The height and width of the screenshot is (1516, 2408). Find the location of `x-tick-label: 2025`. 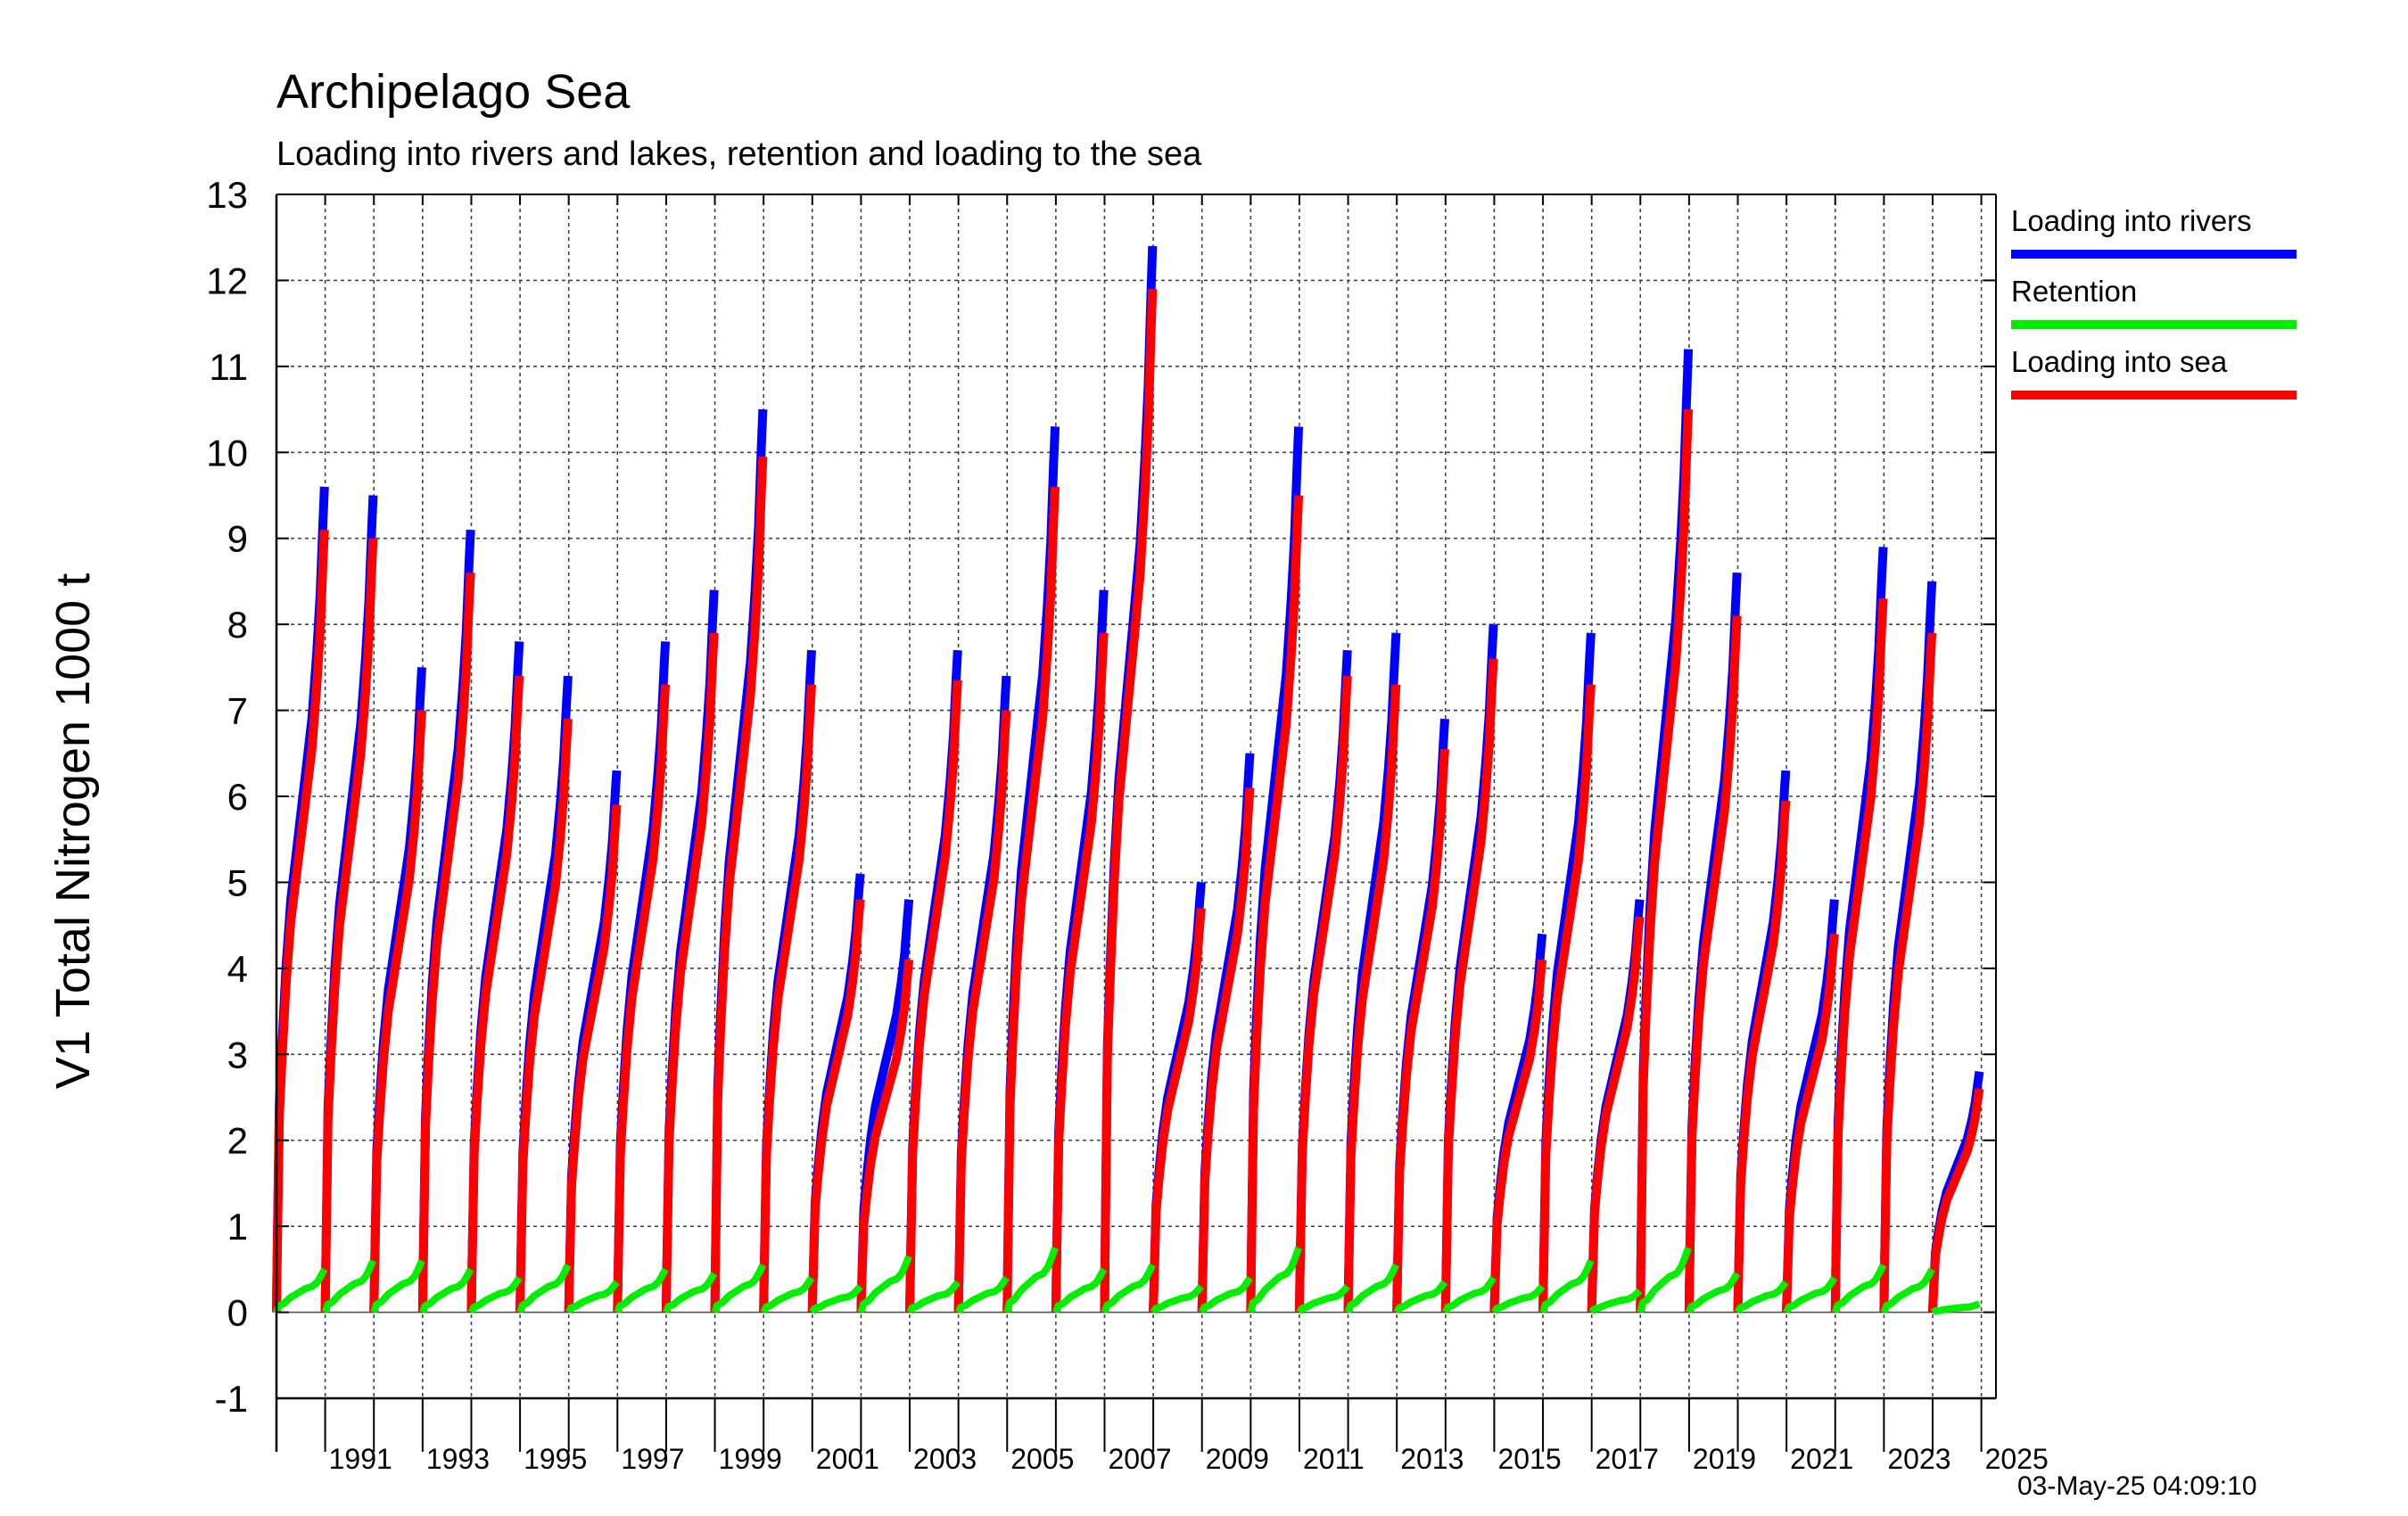

x-tick-label: 2025 is located at coordinates (2017, 1459).